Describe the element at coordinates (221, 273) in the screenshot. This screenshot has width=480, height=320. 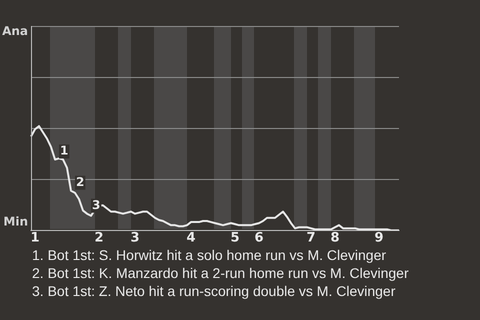
I see `text: 2. Bot 1st: K. Manzardo hit a 2-run home run vs M. Clevinger` at that location.